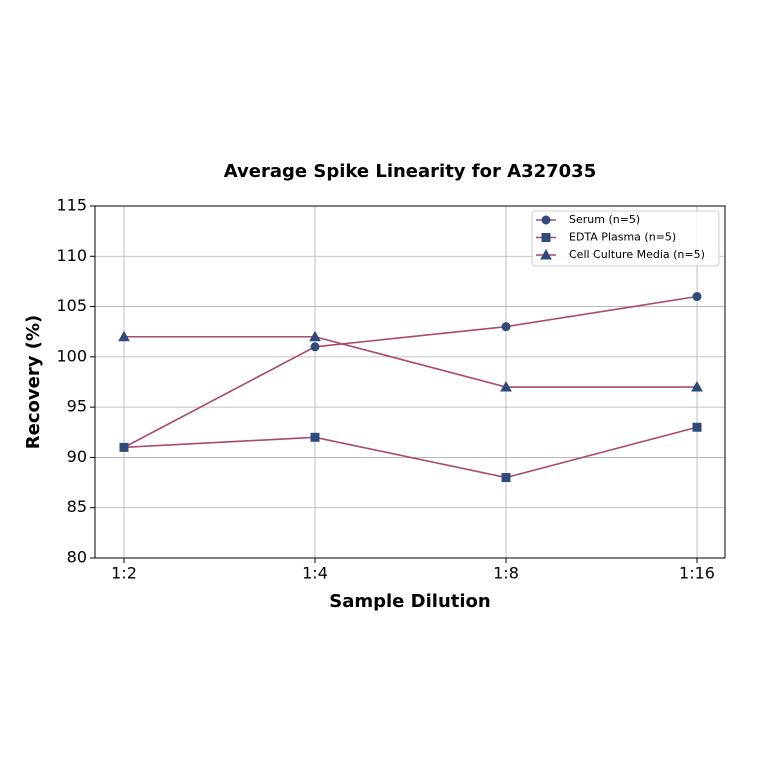 The width and height of the screenshot is (764, 764). Describe the element at coordinates (71, 305) in the screenshot. I see `y-tick-label: 105` at that location.